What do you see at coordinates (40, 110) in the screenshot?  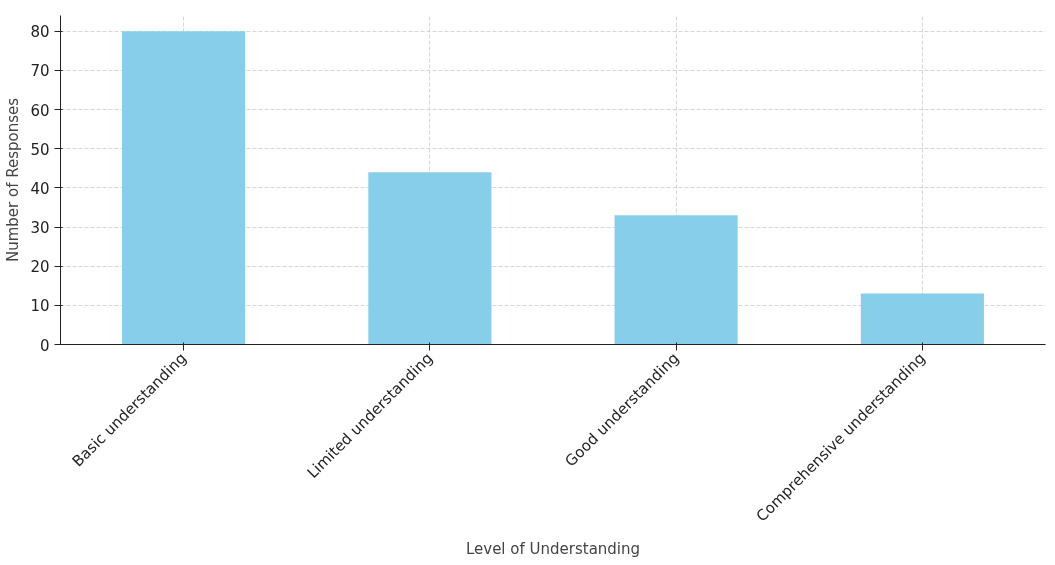 I see `y-tick-label: 60` at bounding box center [40, 110].